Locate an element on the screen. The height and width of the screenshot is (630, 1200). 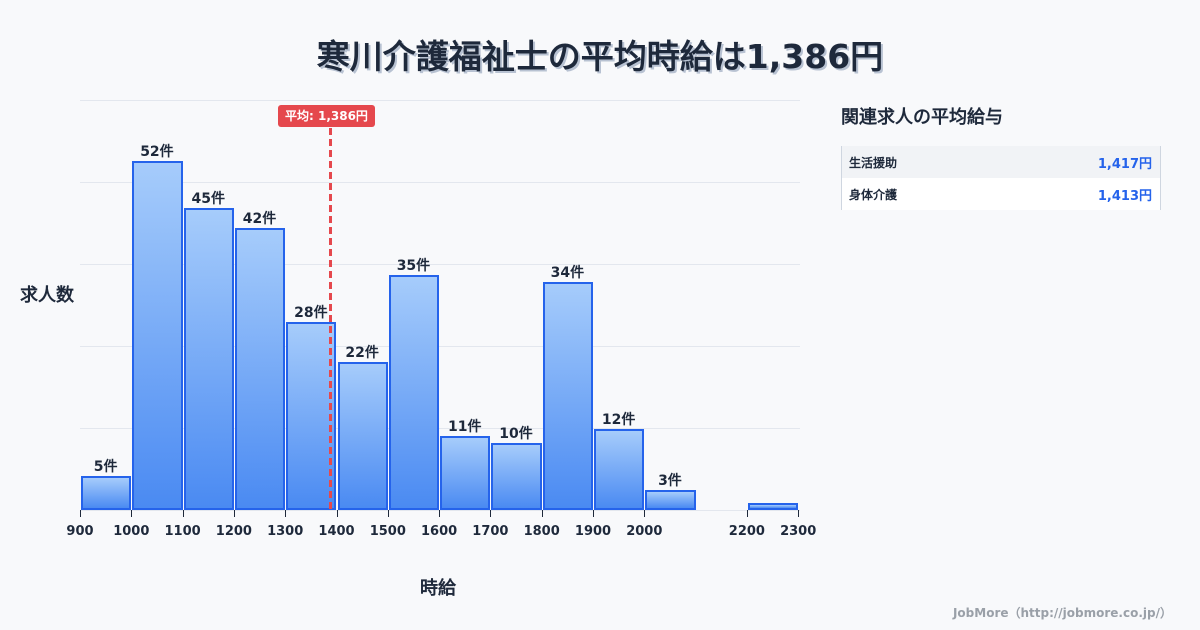
x-tick-label: 2000 is located at coordinates (644, 531).